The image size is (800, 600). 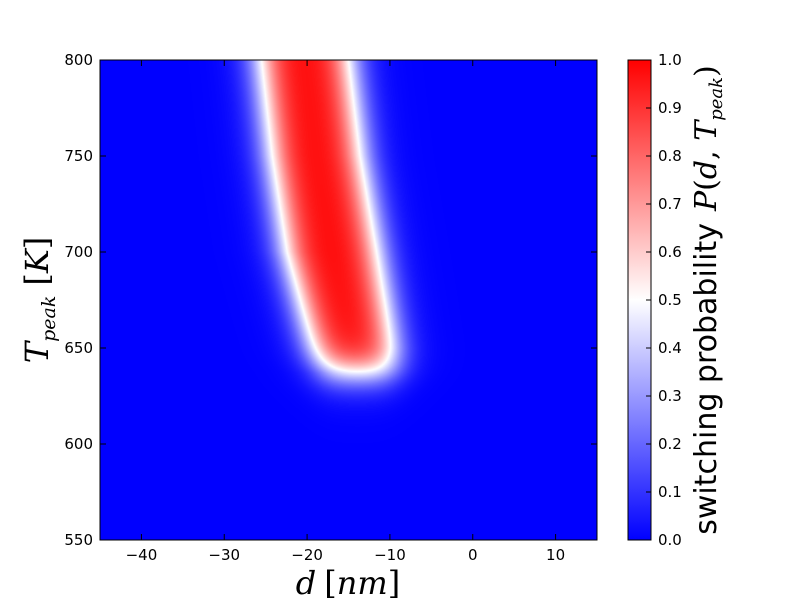 I want to click on y-label-sub: peak, so click(x=49, y=319).